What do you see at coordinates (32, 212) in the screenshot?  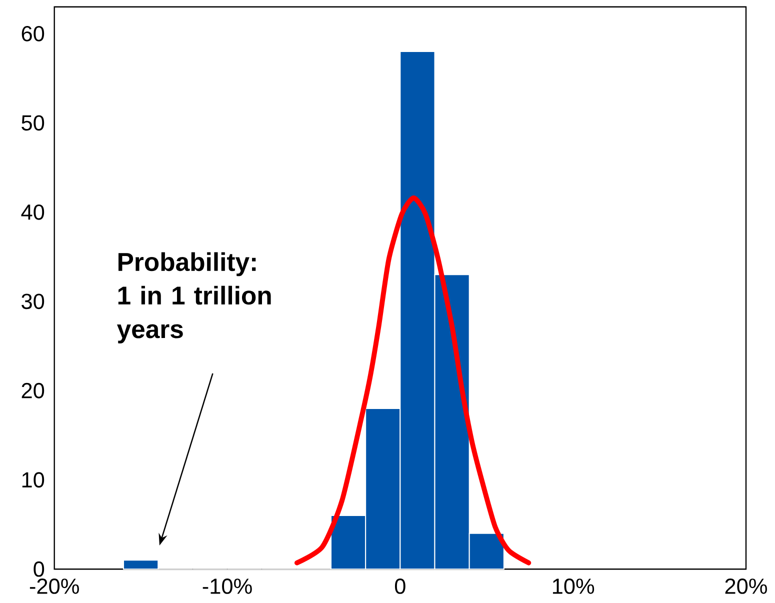 I see `y-tick-label: 40` at bounding box center [32, 212].